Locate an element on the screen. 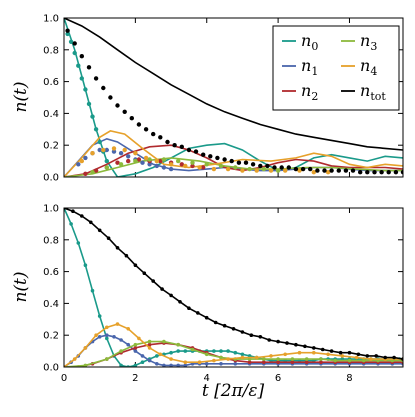 The image size is (415, 417). top-y-axis-label: n(t) is located at coordinates (21, 96).